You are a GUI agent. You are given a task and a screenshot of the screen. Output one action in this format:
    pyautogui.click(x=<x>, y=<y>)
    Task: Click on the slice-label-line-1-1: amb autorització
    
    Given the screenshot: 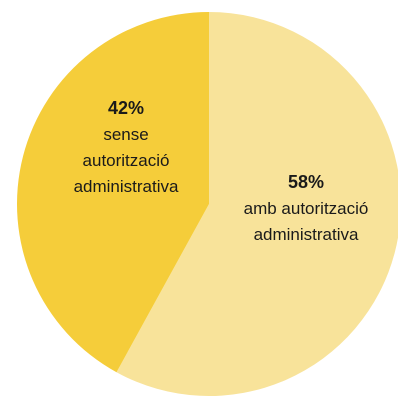 What is the action you would take?
    pyautogui.click(x=306, y=208)
    